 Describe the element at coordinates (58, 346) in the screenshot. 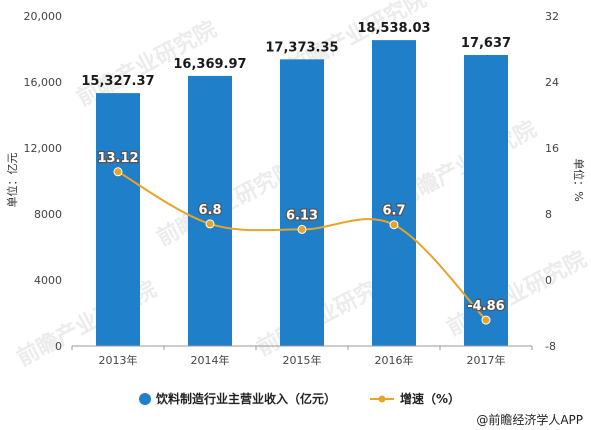

I see `left-tick-label: 0` at that location.